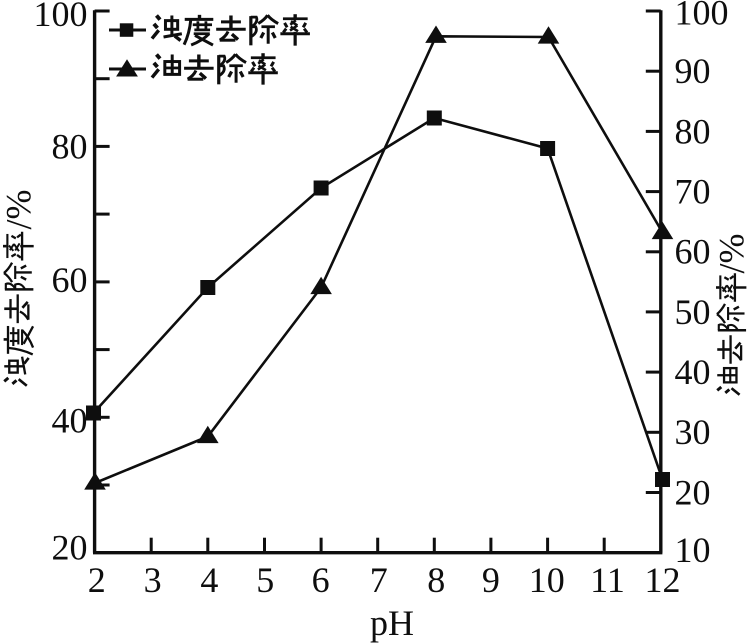  Describe the element at coordinates (607, 580) in the screenshot. I see `svg-text: 11` at that location.